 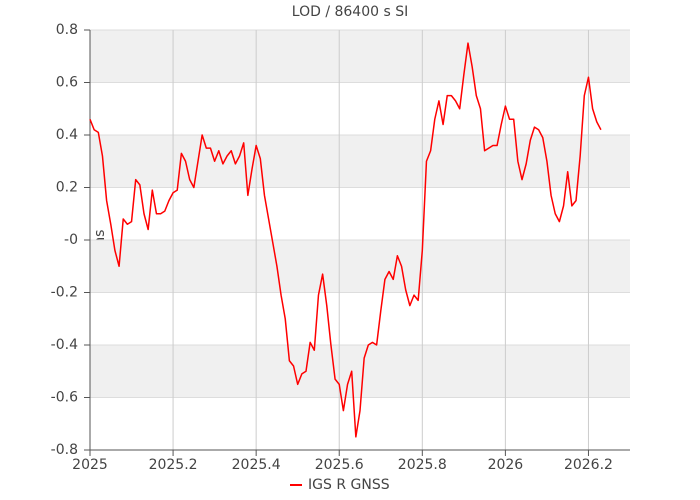 What do you see at coordinates (64, 293) in the screenshot?
I see `y-tick-label: -0.2` at bounding box center [64, 293].